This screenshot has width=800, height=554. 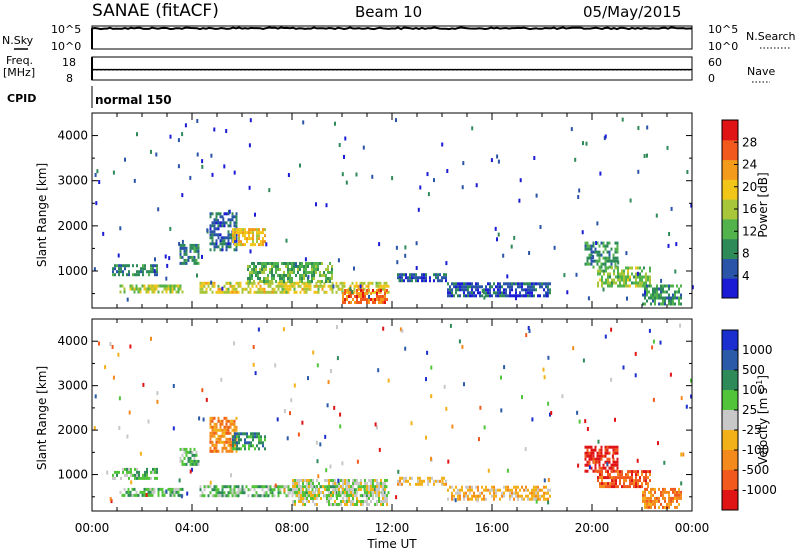 What do you see at coordinates (762, 420) in the screenshot?
I see `velocity-colorbar-label: Velocity [m s-1]` at bounding box center [762, 420].